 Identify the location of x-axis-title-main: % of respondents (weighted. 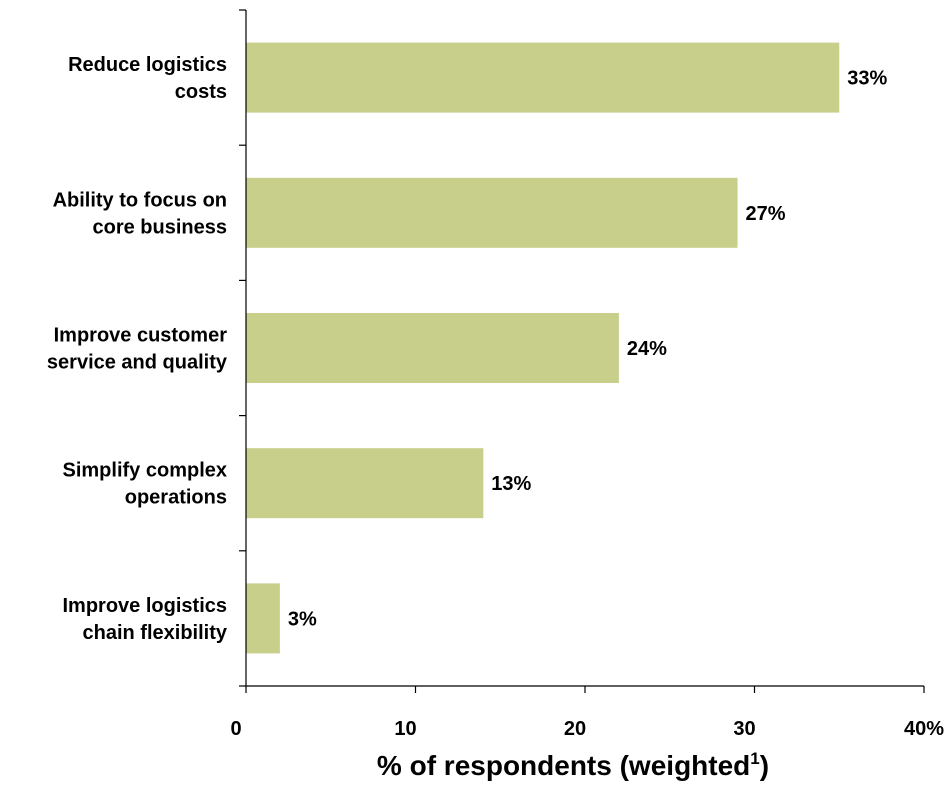
(563, 765).